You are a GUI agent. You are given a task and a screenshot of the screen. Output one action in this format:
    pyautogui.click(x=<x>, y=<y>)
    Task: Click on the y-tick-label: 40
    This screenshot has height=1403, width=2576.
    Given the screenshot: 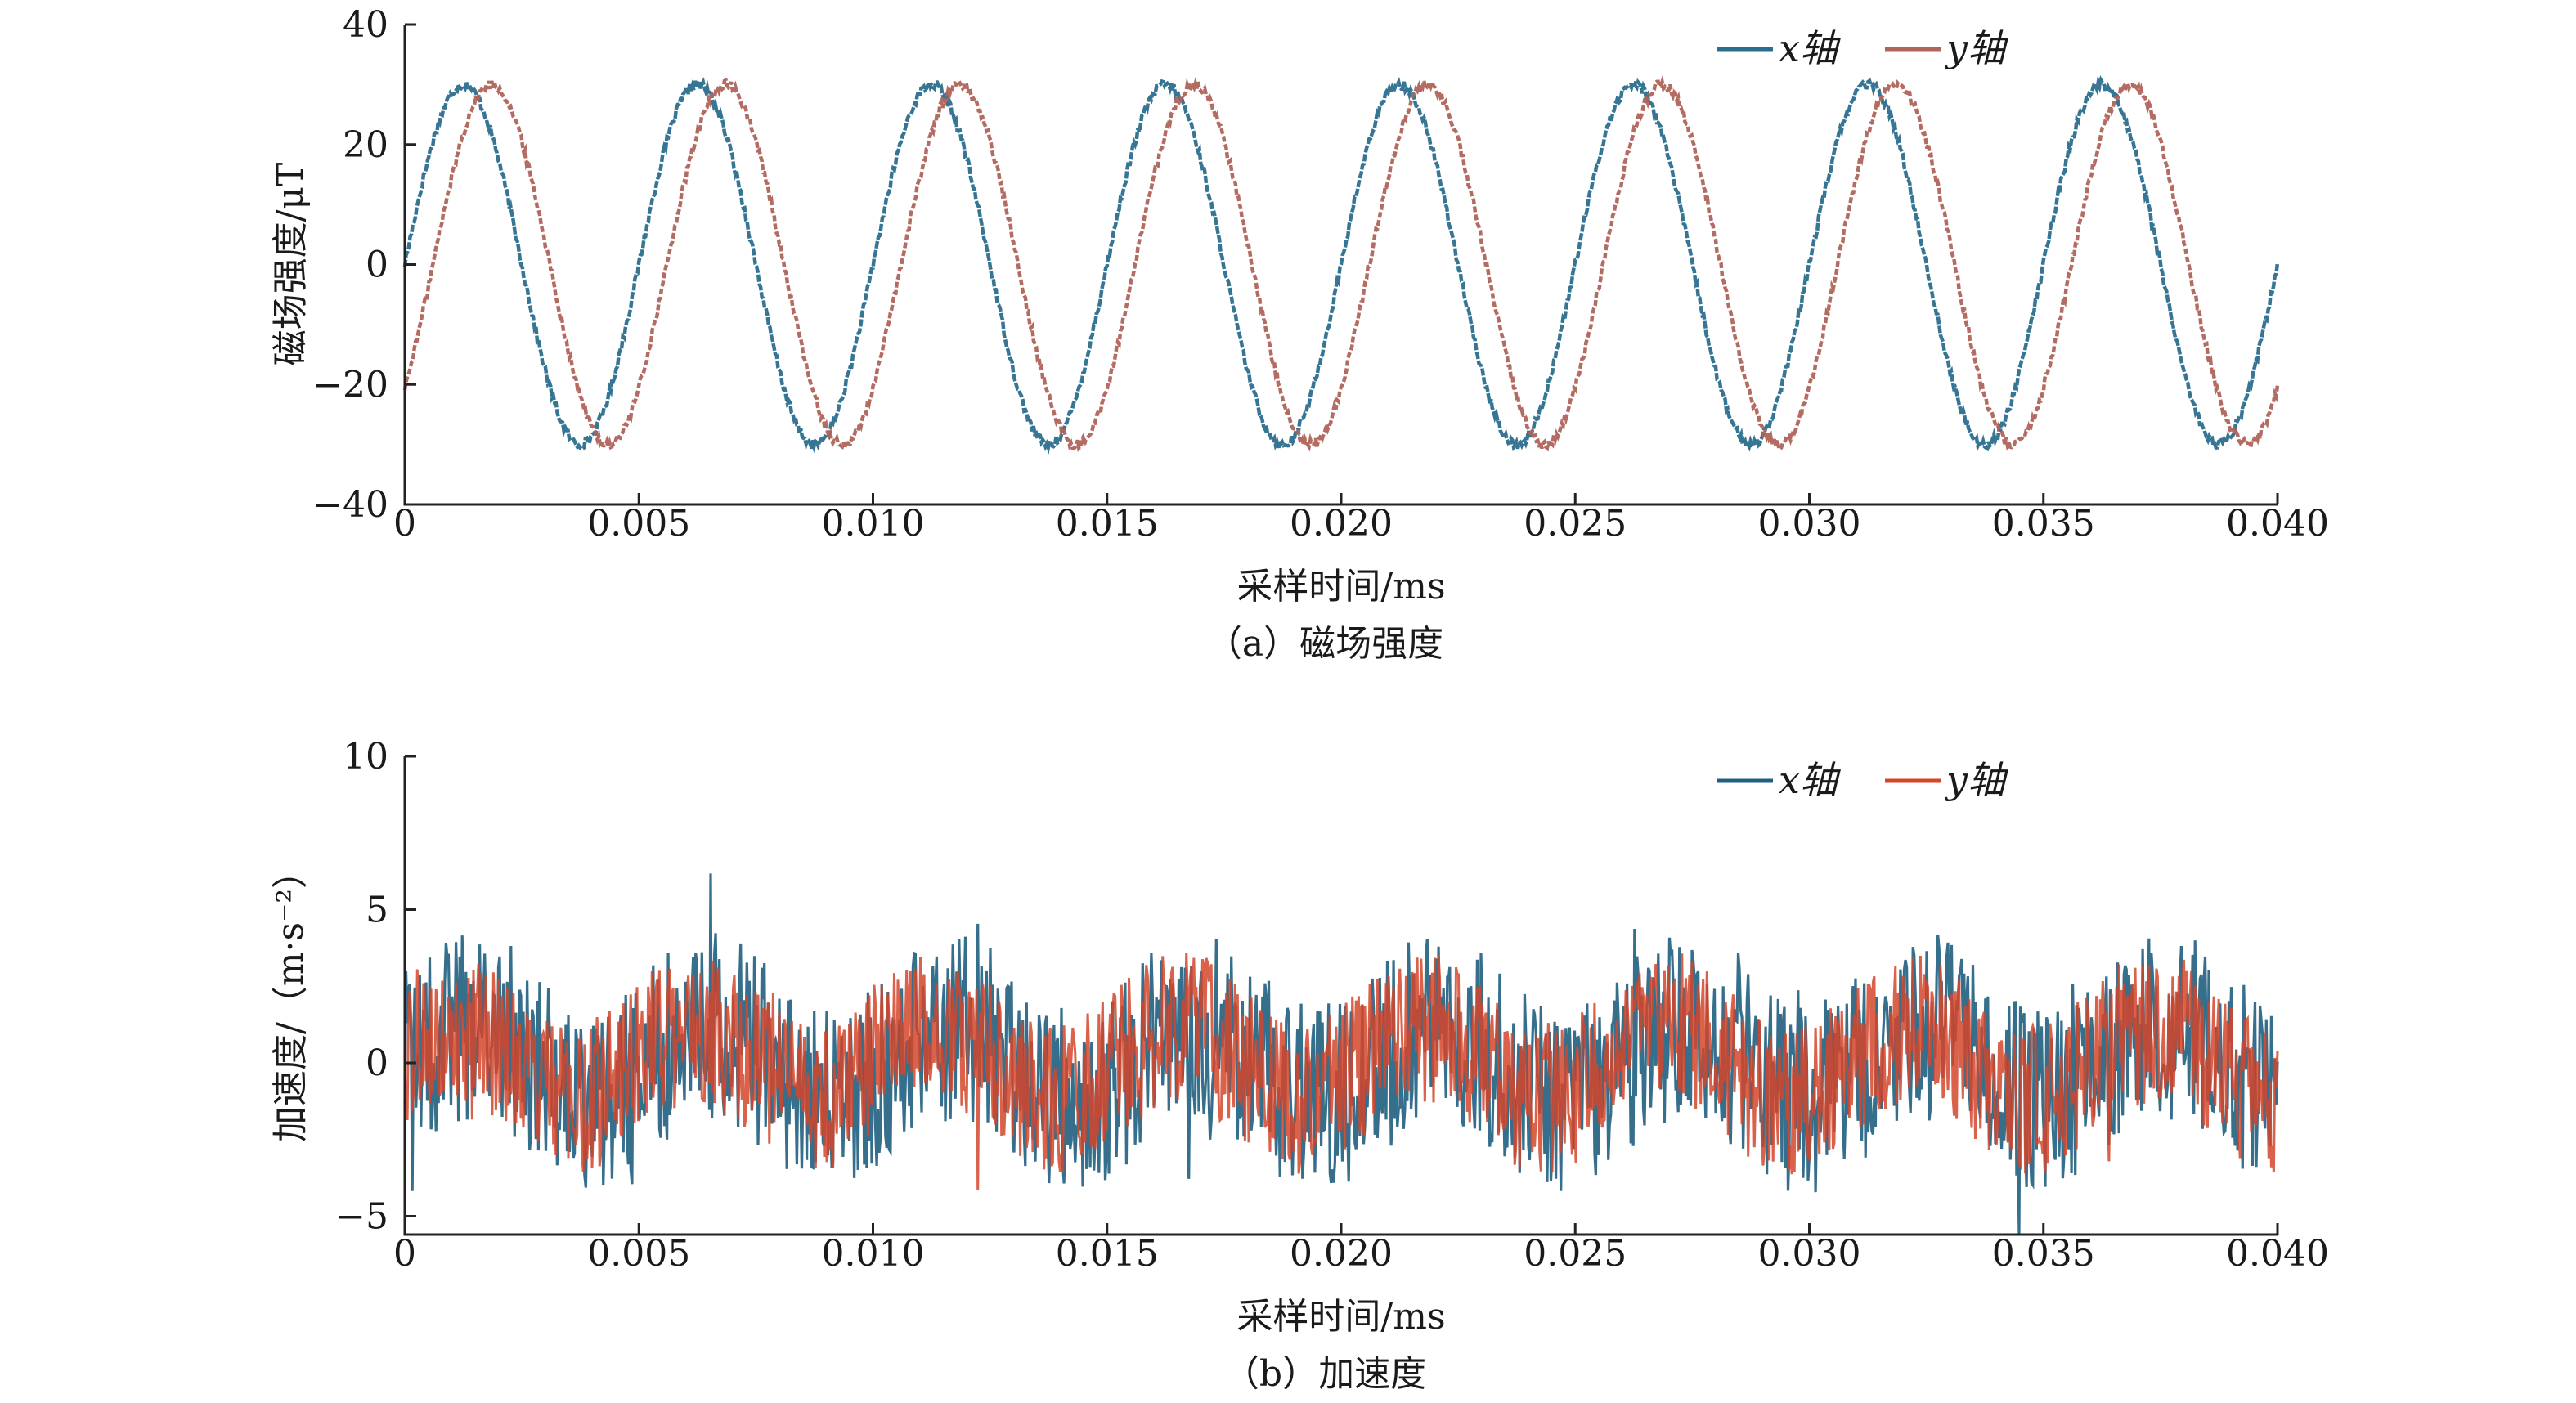 What is the action you would take?
    pyautogui.click(x=365, y=25)
    